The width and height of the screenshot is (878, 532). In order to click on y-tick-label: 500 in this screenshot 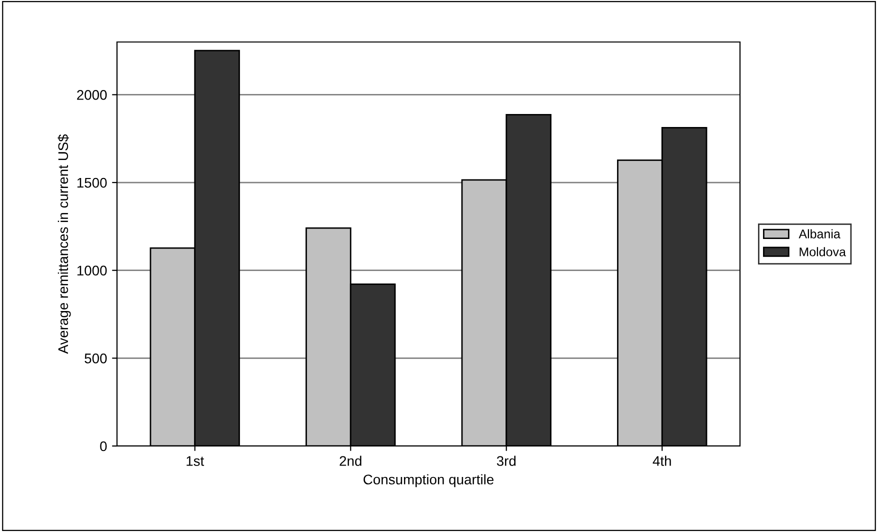, I will do `click(95, 359)`.